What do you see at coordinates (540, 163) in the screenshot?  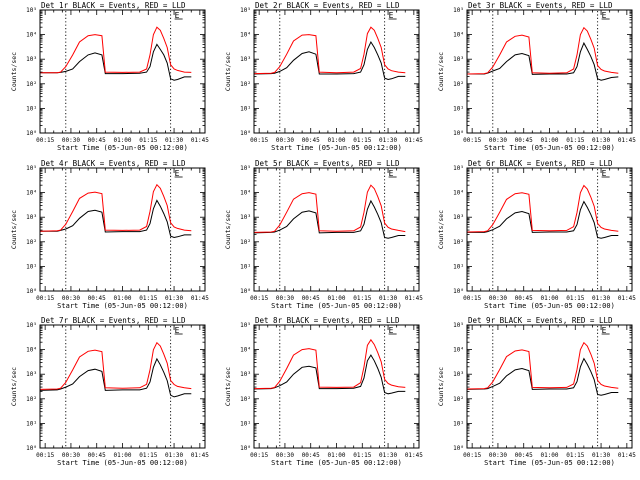 I see `panel-title: Det 6r BLACK = Events, RED = LLD` at bounding box center [540, 163].